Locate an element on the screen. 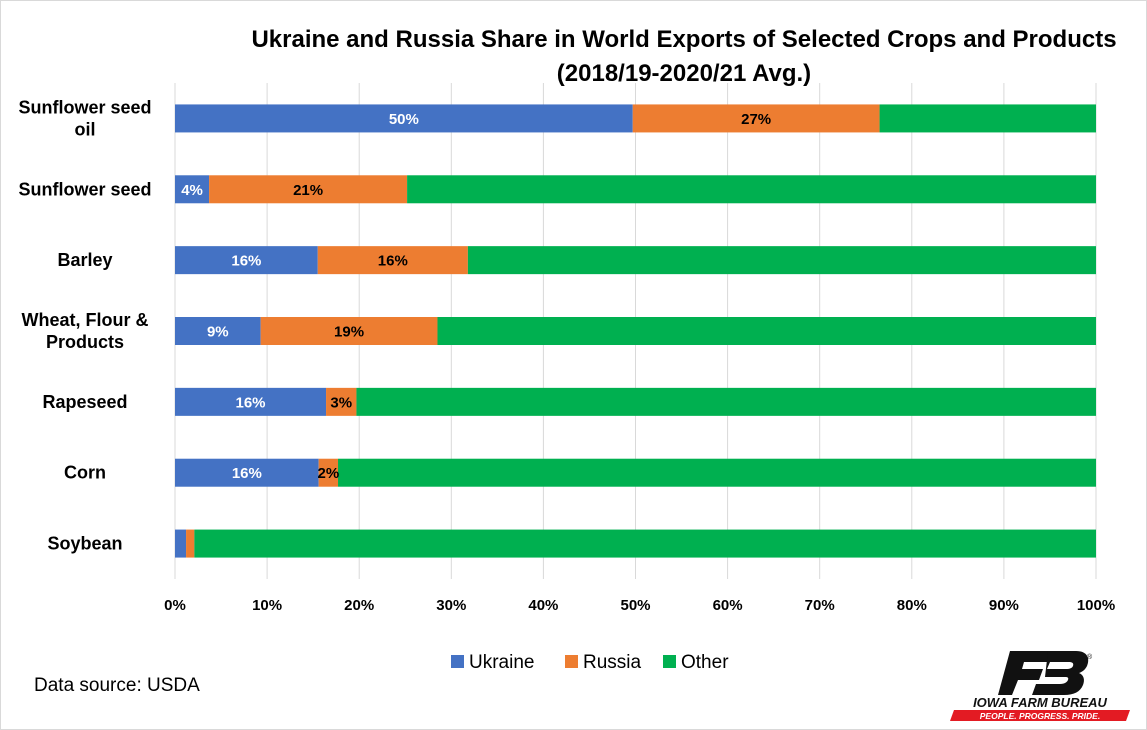 This screenshot has height=730, width=1147. x-tick-label: 70% is located at coordinates (820, 605).